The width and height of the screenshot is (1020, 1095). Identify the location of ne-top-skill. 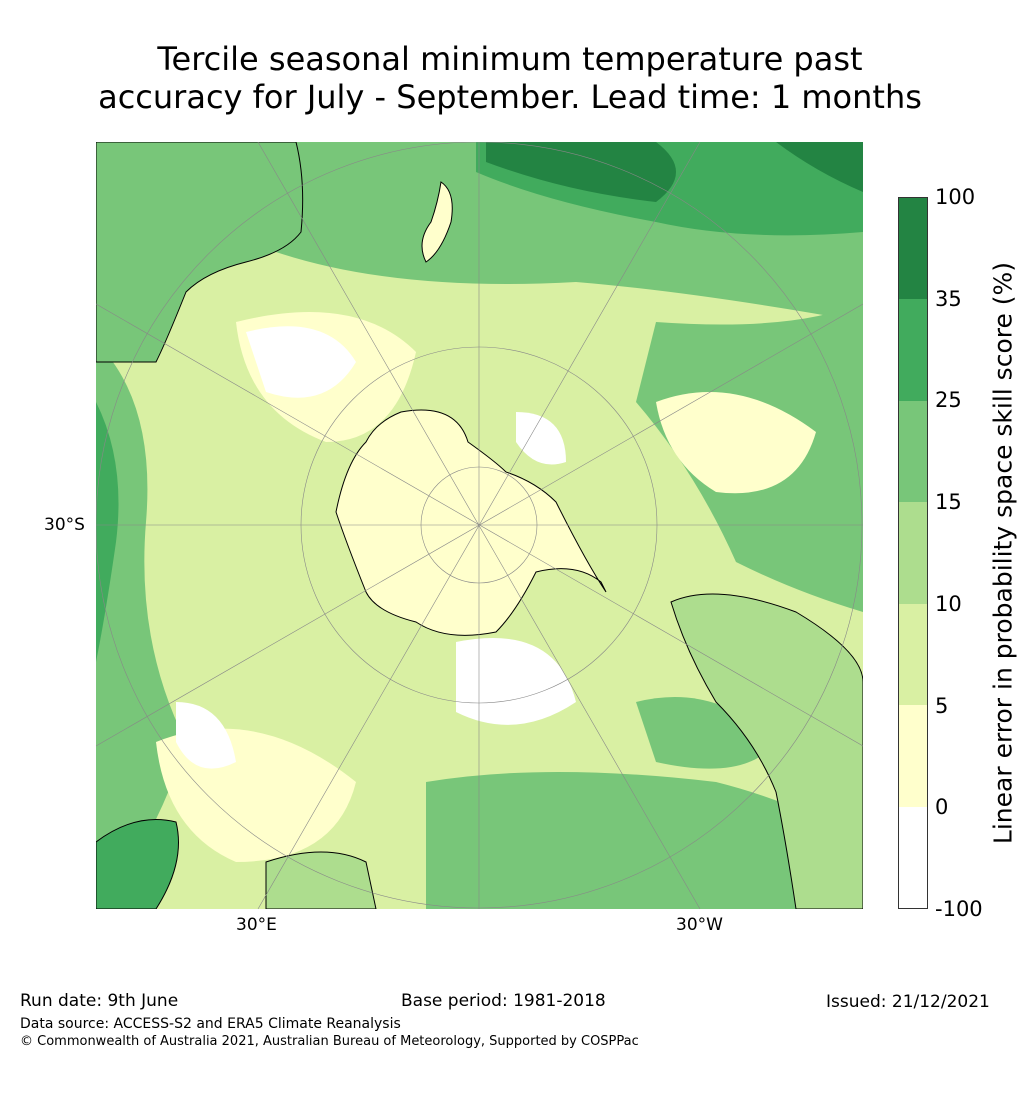
(819, 167).